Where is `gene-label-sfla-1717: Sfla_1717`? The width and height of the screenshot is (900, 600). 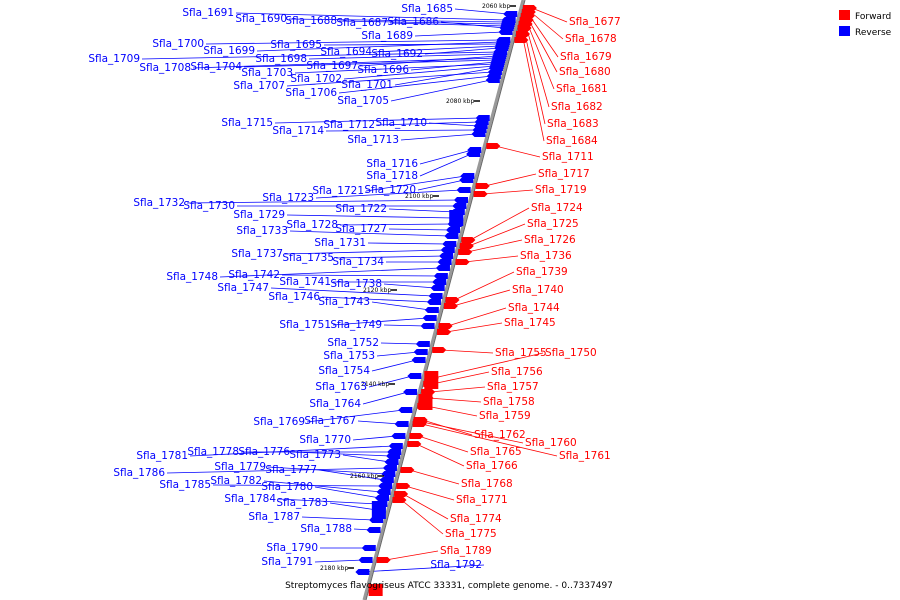 gene-label-sfla-1717: Sfla_1717 is located at coordinates (564, 174).